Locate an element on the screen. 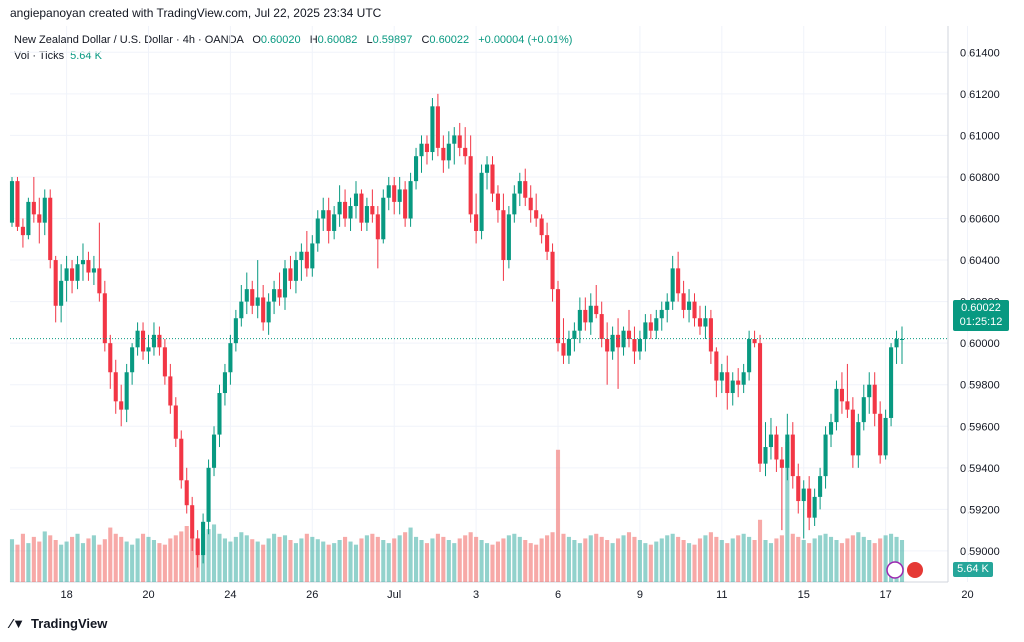 The width and height of the screenshot is (1024, 642). volume-legend: Vol · Ticks 5.64 K is located at coordinates (58, 56).